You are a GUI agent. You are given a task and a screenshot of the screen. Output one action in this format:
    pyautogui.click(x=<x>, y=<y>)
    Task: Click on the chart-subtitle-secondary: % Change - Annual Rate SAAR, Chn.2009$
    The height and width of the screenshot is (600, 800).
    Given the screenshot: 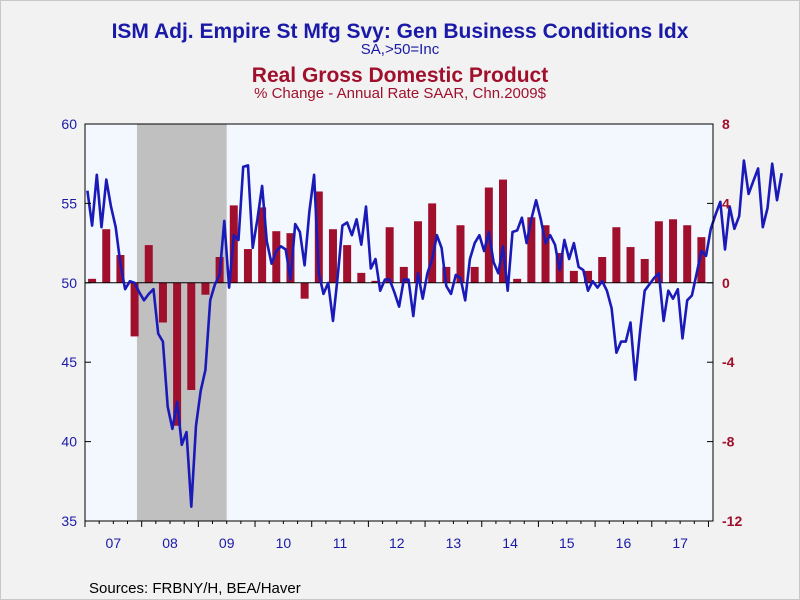 What is the action you would take?
    pyautogui.click(x=400, y=93)
    